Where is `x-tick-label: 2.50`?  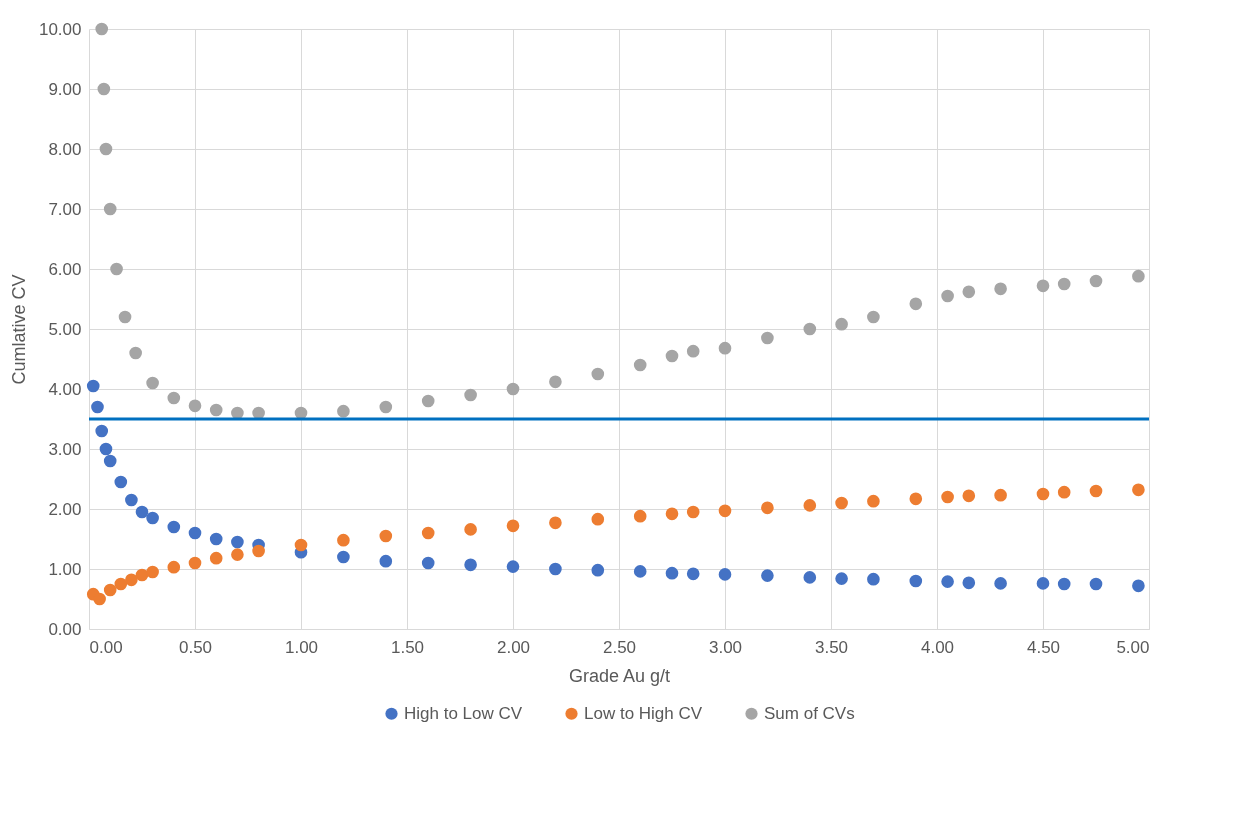 x-tick-label: 2.50 is located at coordinates (619, 647).